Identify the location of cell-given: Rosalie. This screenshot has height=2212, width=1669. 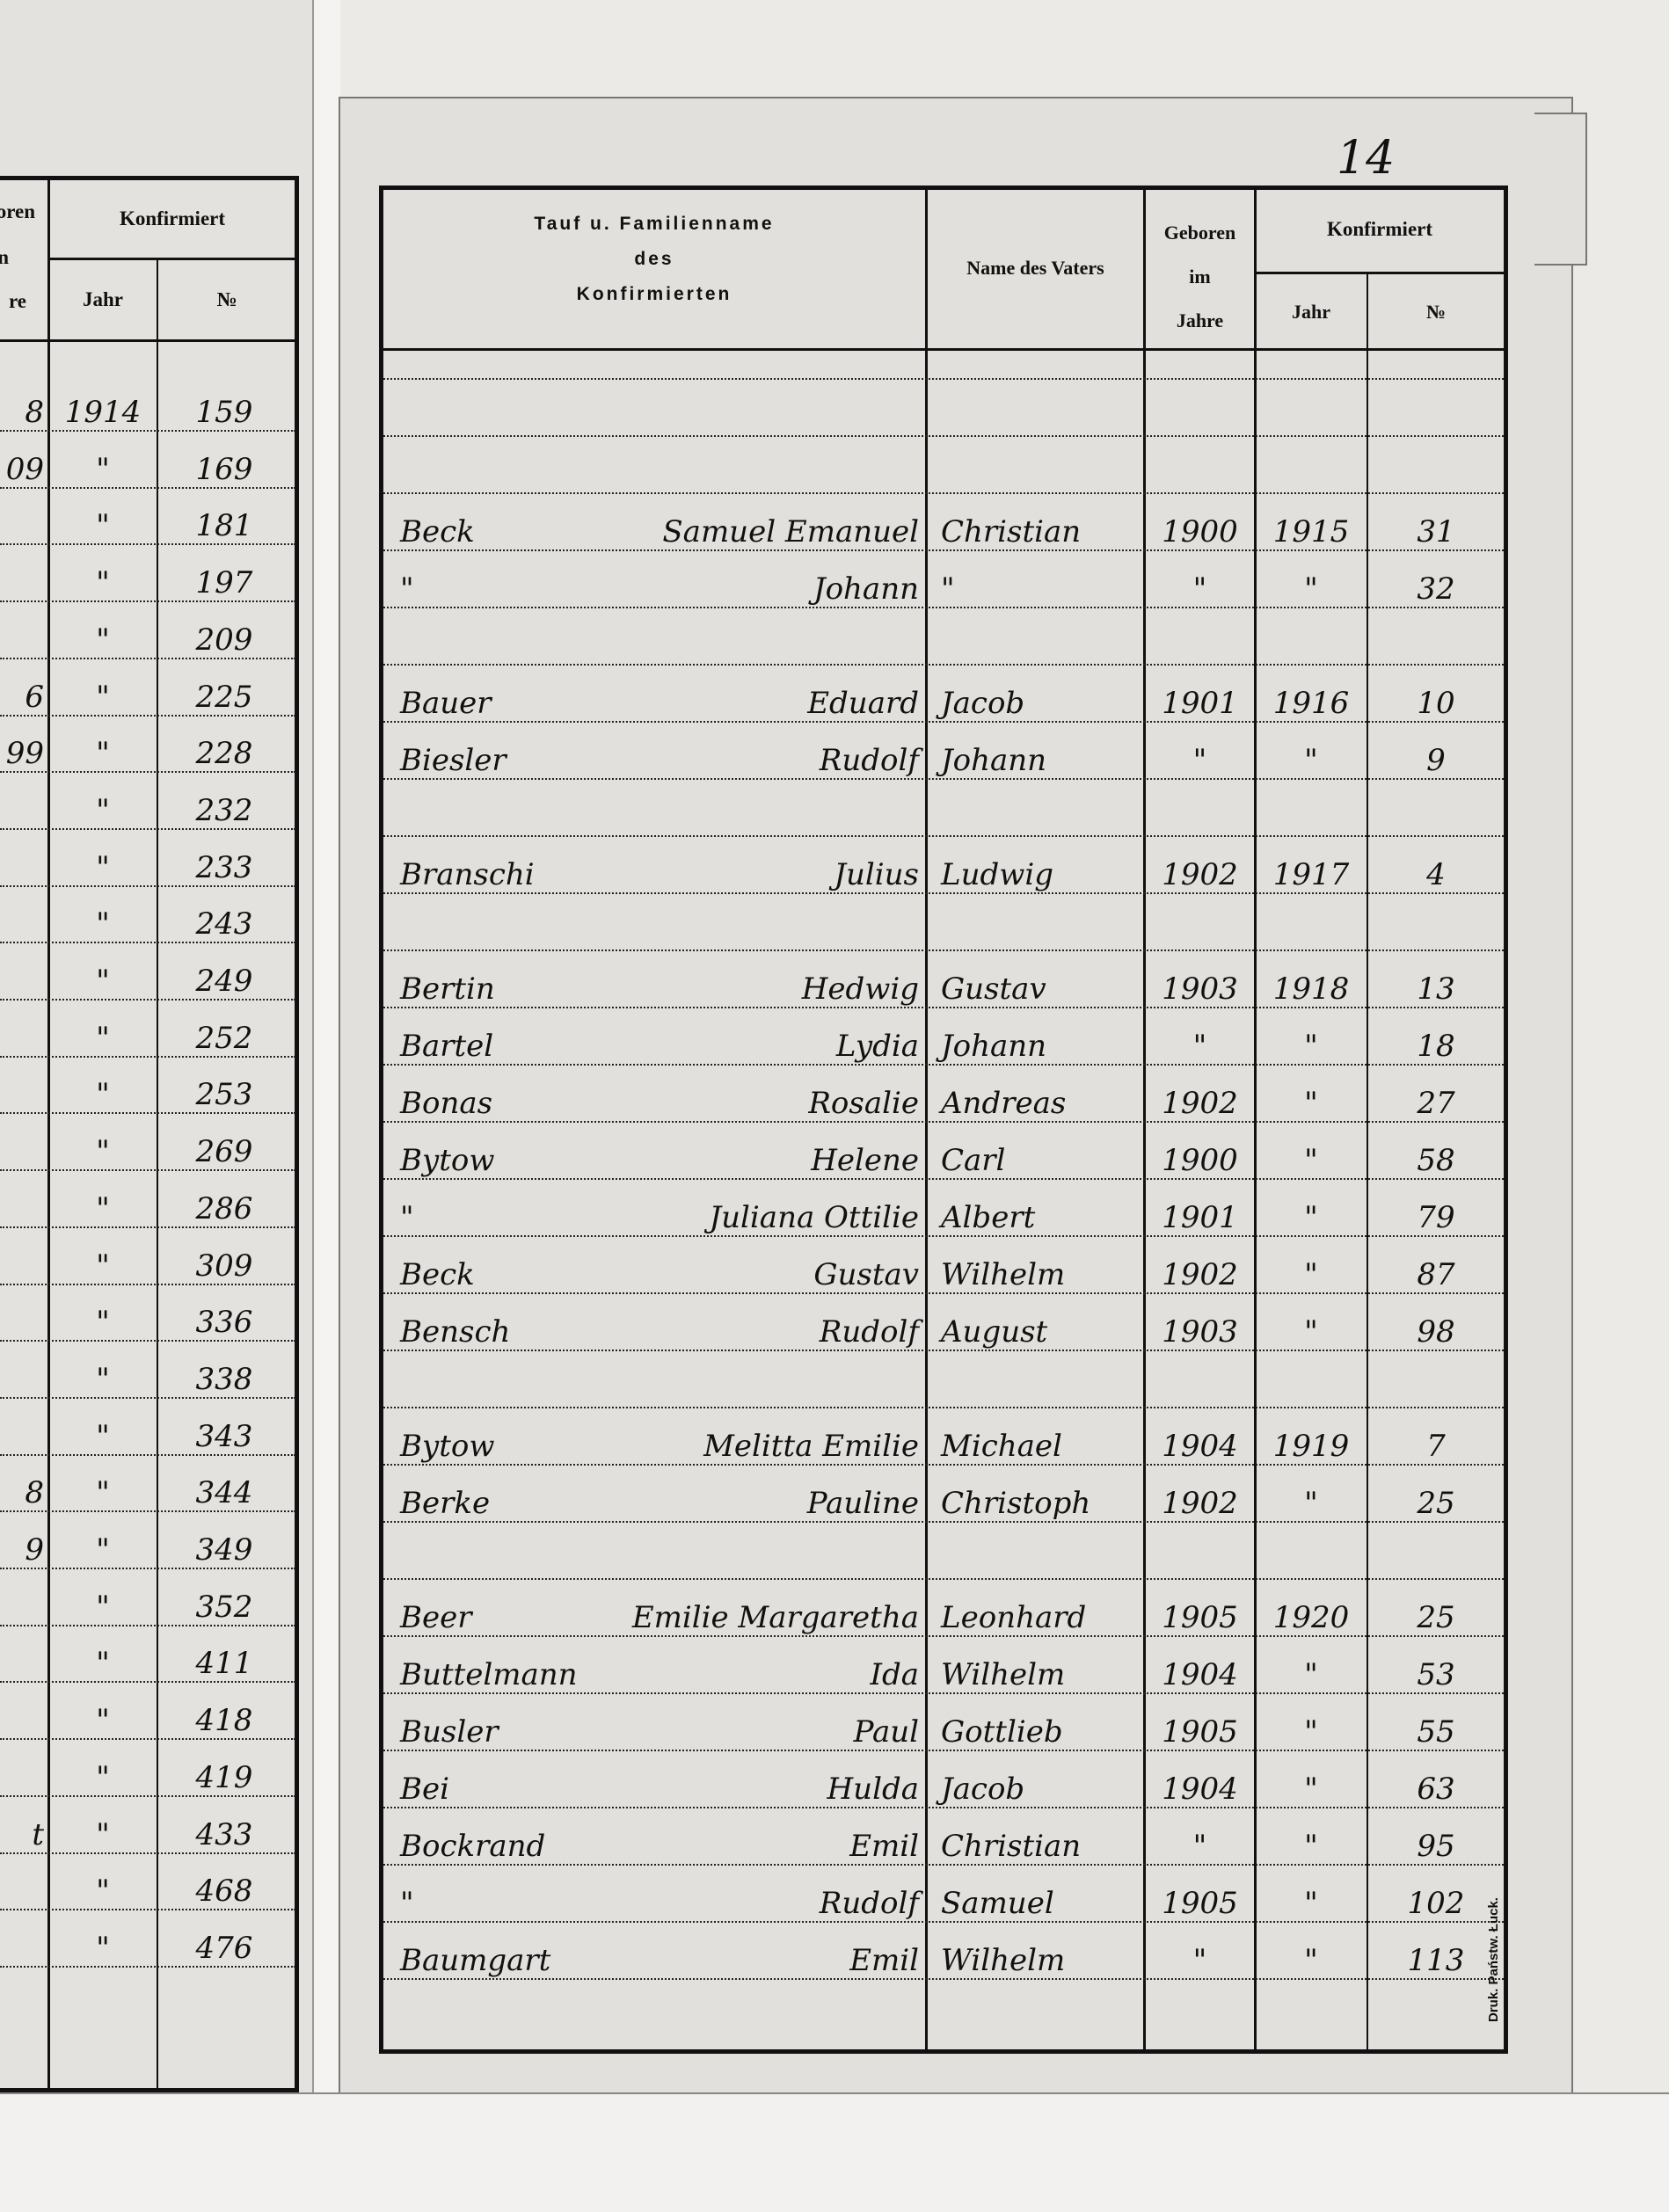
(864, 1103).